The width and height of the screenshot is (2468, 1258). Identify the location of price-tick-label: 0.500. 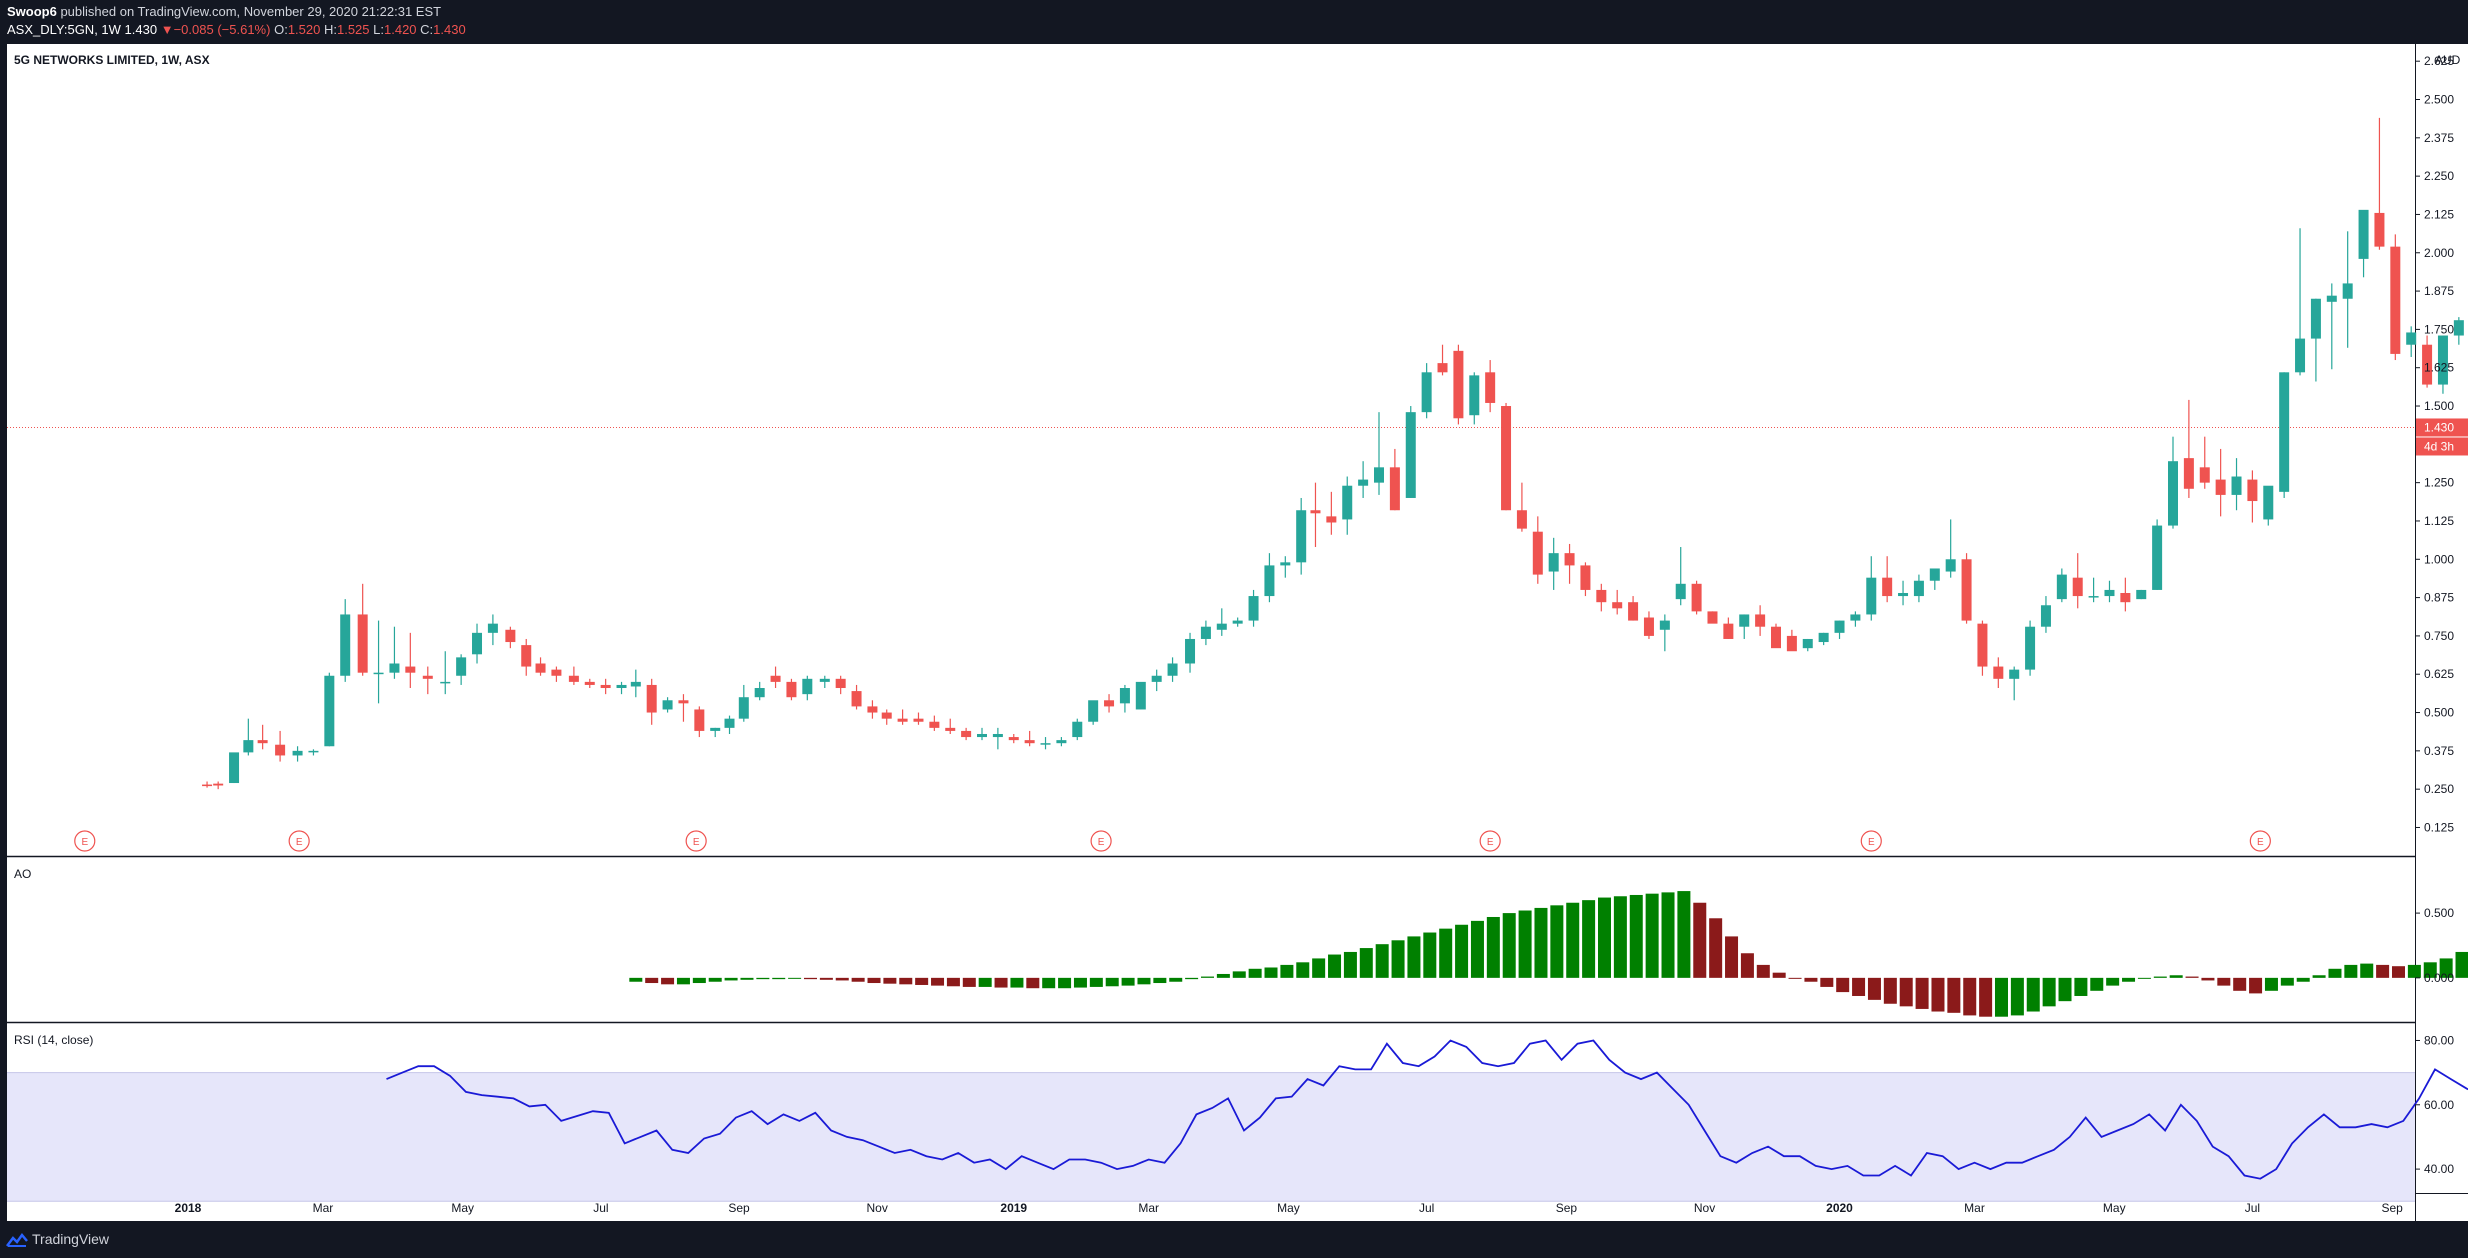
(2439, 713).